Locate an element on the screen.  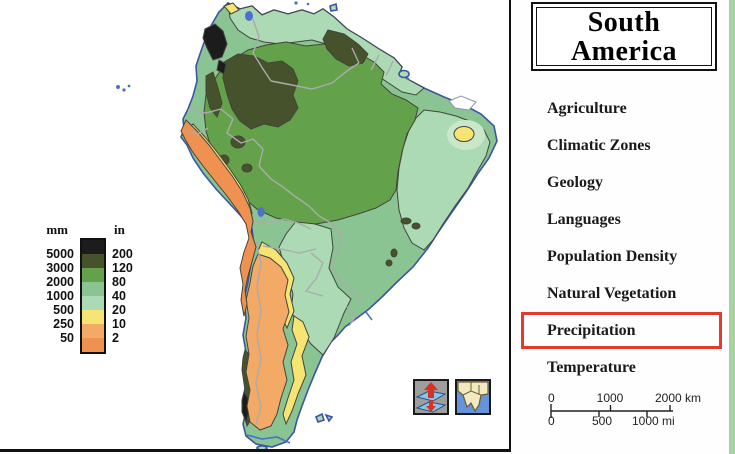
scale-mi-1000: 1000 mi is located at coordinates (653, 421).